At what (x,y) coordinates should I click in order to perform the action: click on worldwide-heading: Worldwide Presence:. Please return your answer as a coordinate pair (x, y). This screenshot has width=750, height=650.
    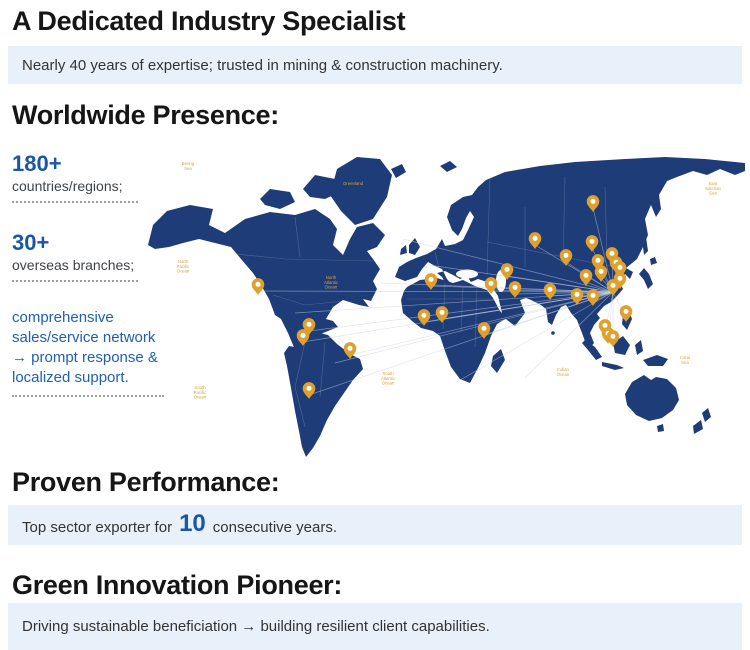
    Looking at the image, I should click on (145, 115).